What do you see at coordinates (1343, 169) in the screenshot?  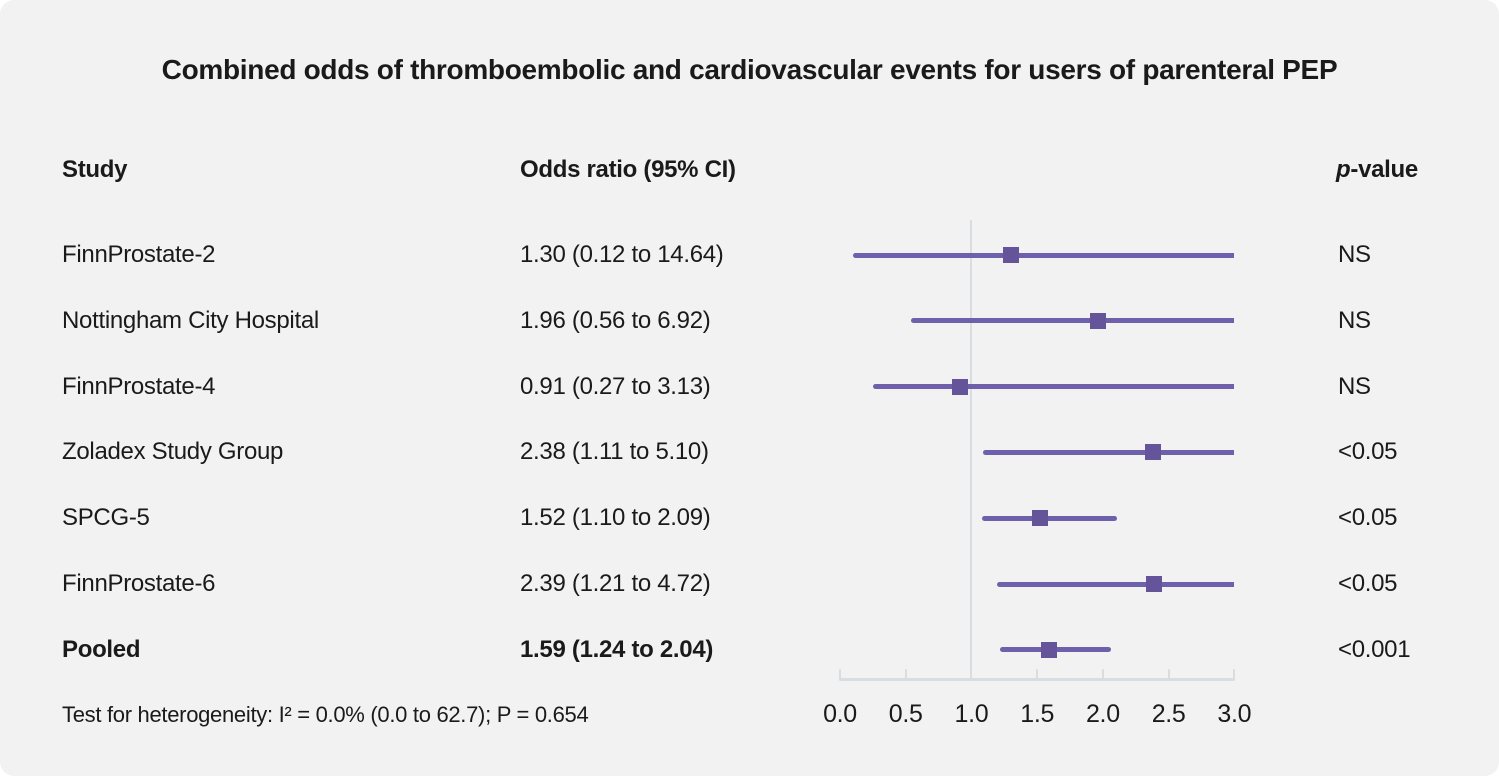 I see `p-value-header-italic: p` at bounding box center [1343, 169].